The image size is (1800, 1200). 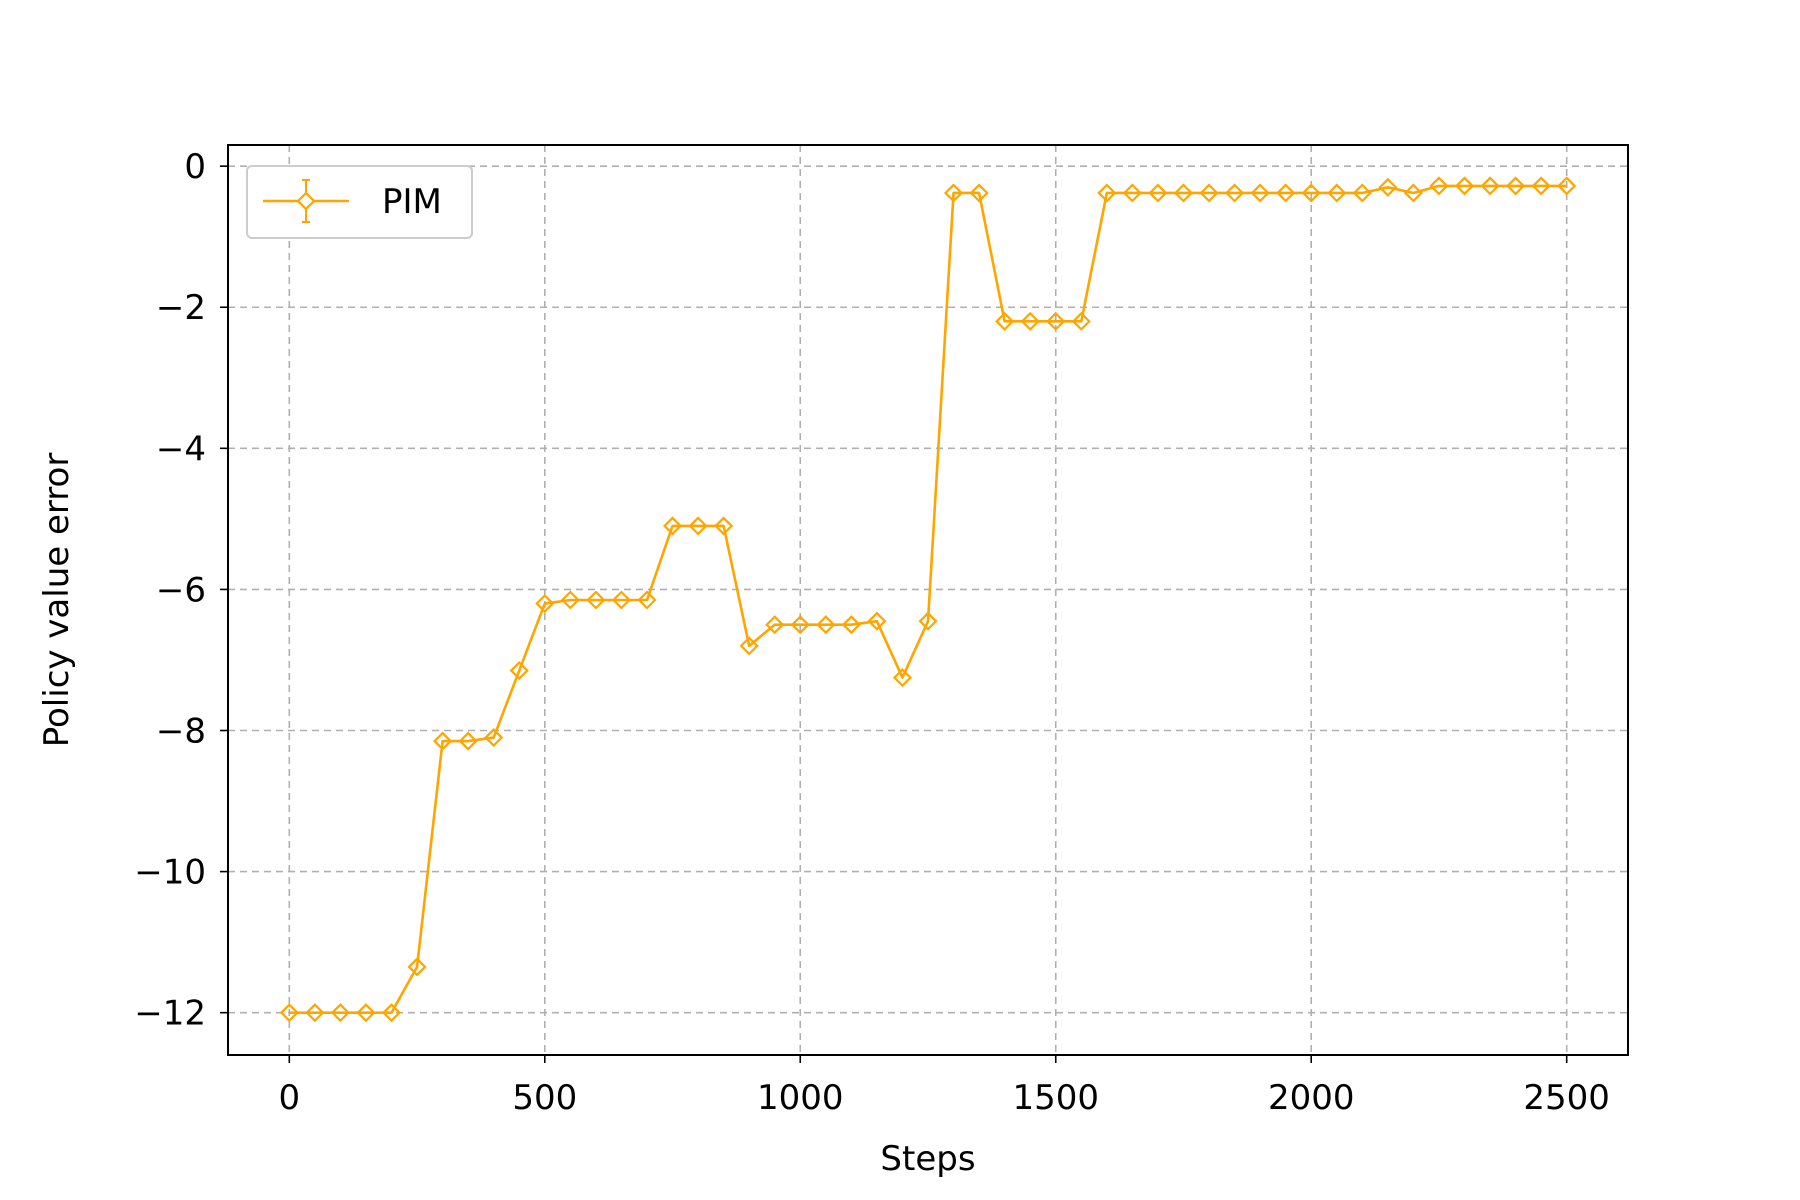 I want to click on y-tick-label: −4, so click(x=181, y=449).